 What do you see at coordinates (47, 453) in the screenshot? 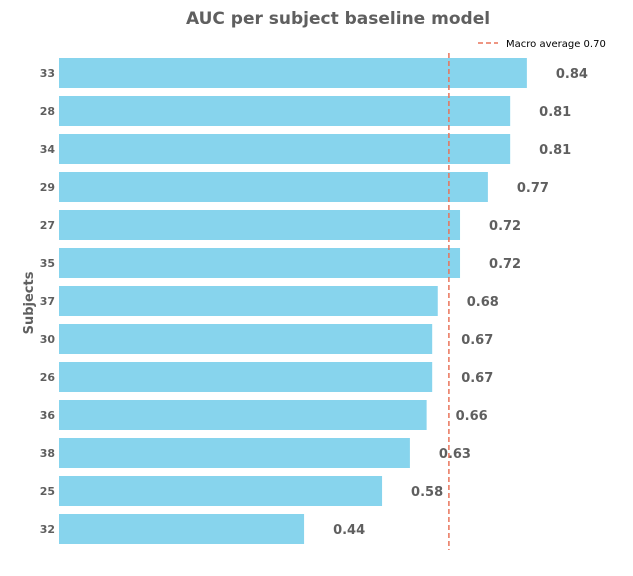
I see `y-tick-label: 38` at bounding box center [47, 453].